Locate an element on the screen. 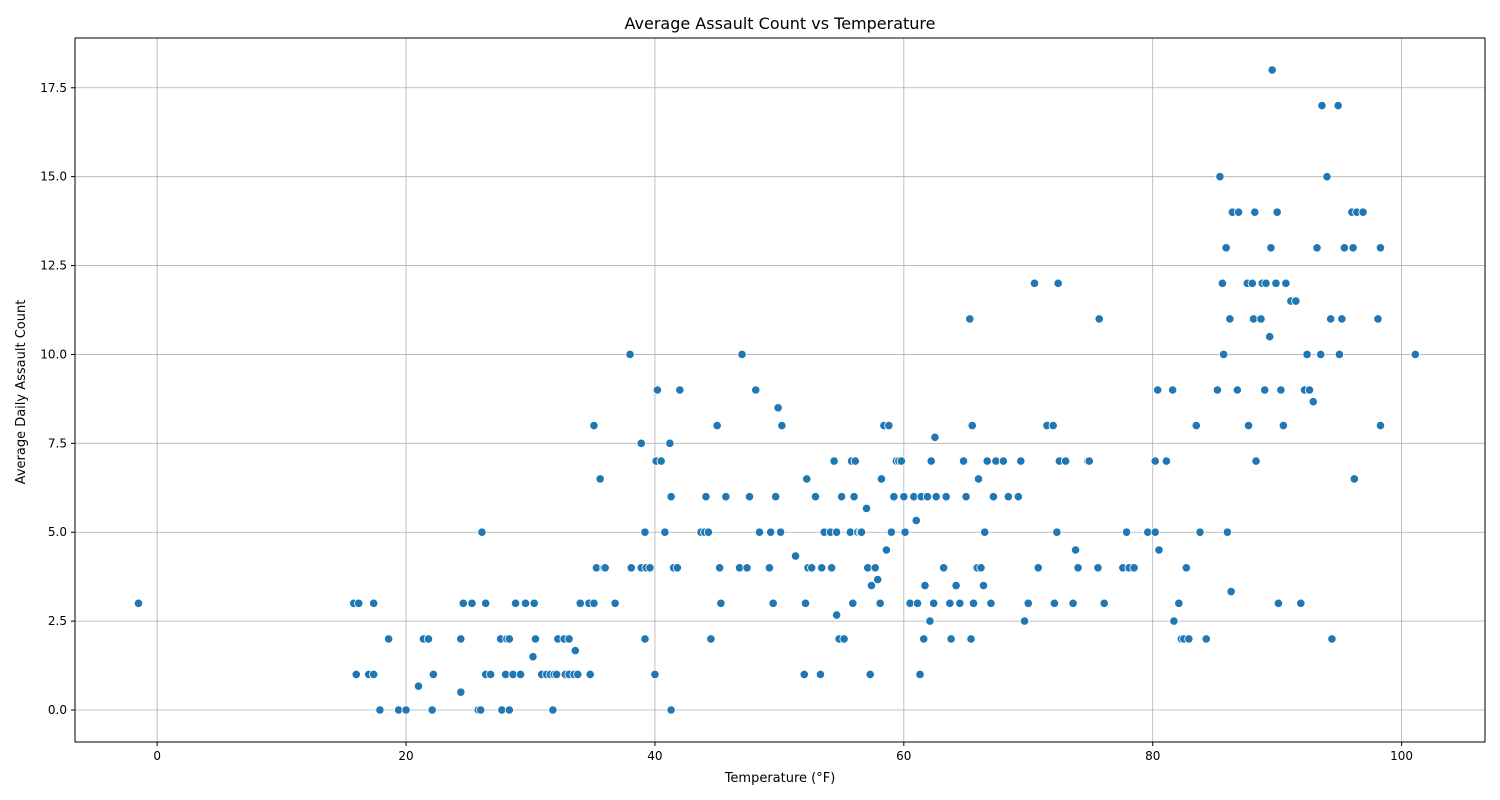 This screenshot has width=1500, height=800. y-axis-ticks: 0.0 2.5 5.0 7.5 10.0 12.5 15.0 17.5 is located at coordinates (57, 399).